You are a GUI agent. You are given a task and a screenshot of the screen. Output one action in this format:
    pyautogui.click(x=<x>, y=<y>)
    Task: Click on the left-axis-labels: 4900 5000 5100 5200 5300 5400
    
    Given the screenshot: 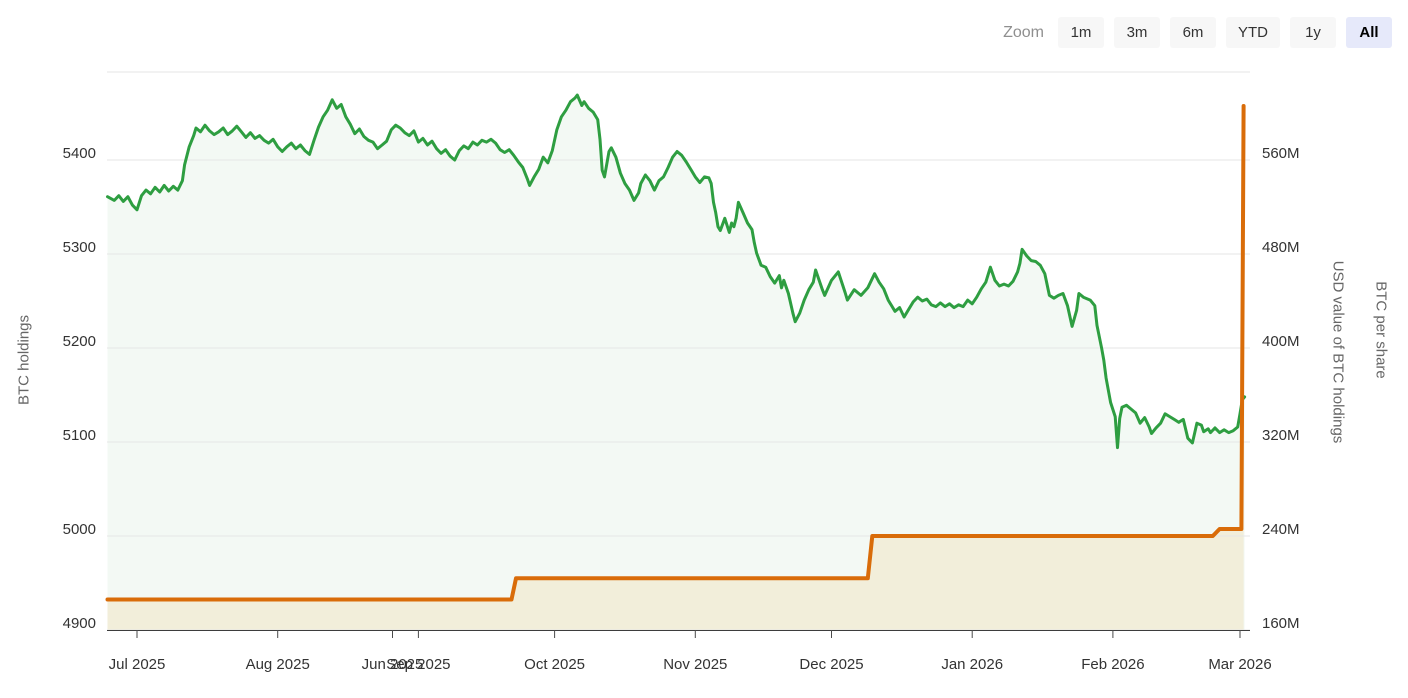 What is the action you would take?
    pyautogui.click(x=79, y=388)
    